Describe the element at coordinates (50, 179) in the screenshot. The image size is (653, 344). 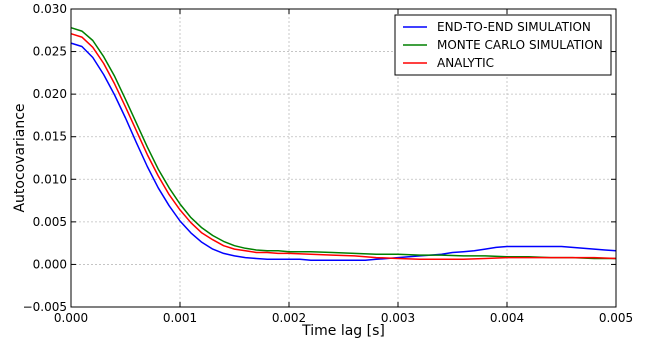
I see `y-tick-label: 0.010` at that location.